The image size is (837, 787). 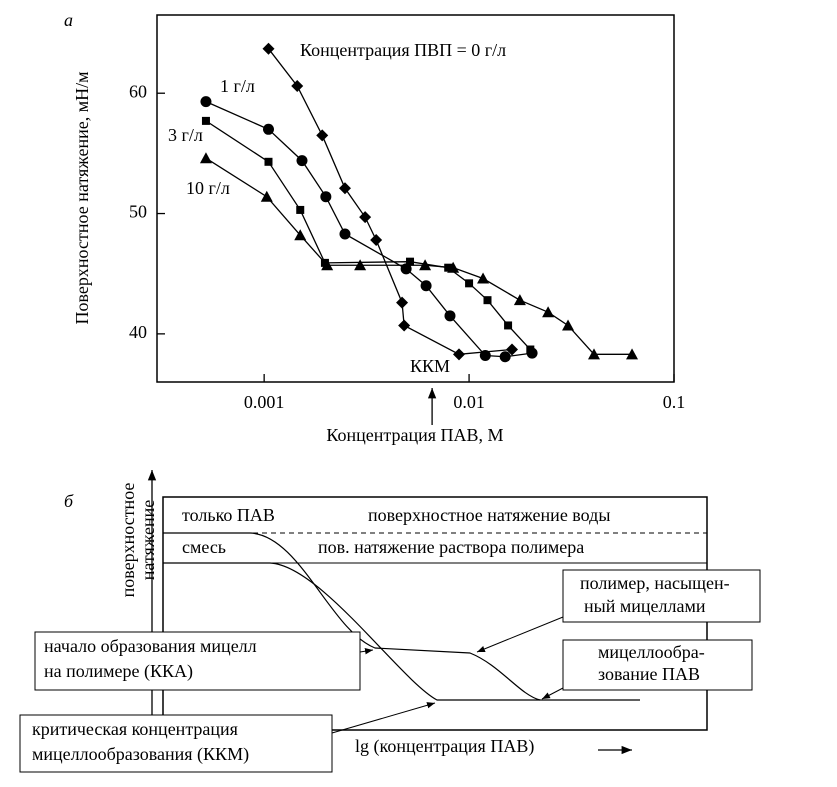 What do you see at coordinates (140, 754) in the screenshot?
I see `label: мицеллообразования (ККМ)` at bounding box center [140, 754].